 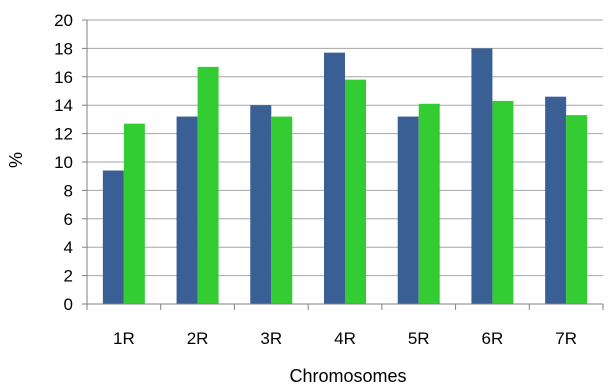 I want to click on bar-series2-3R, so click(x=282, y=210).